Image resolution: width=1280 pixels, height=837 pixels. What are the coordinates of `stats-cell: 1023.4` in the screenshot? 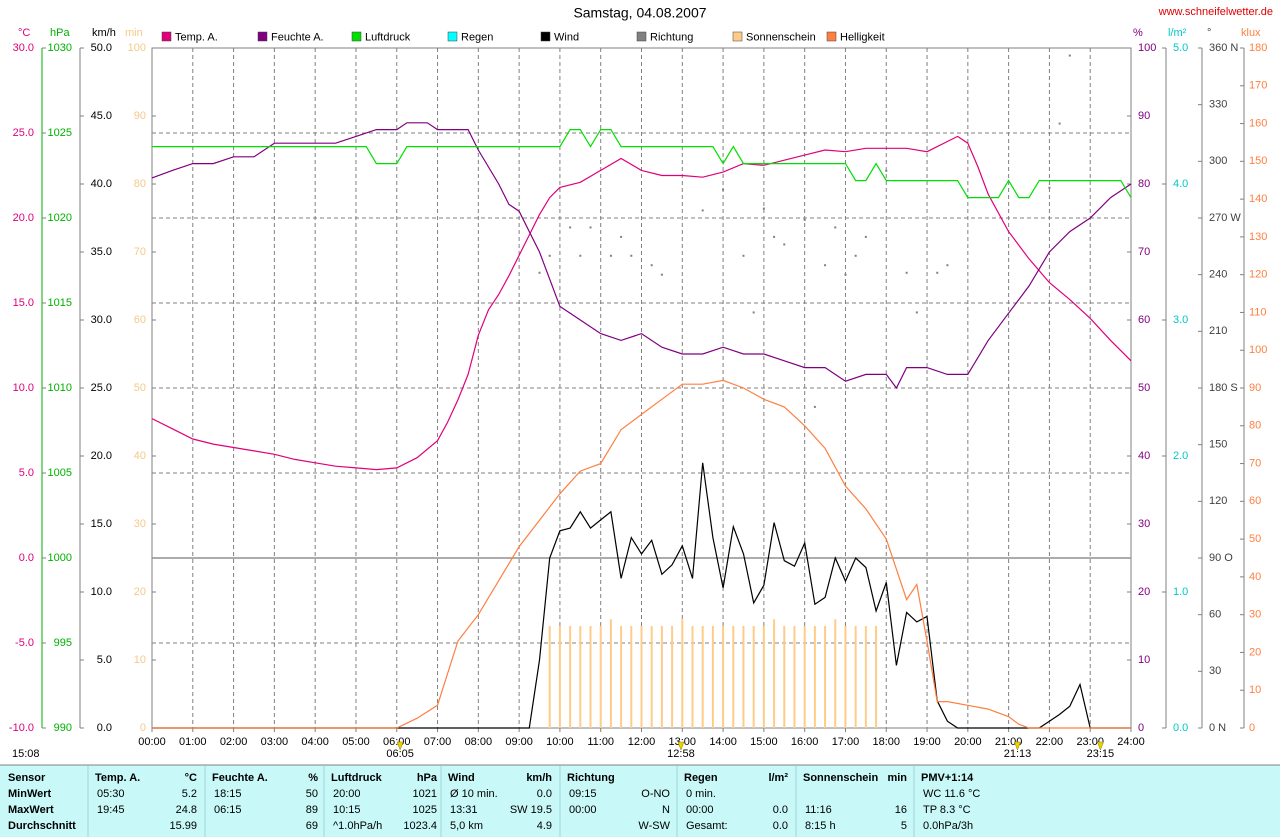 It's located at (420, 826).